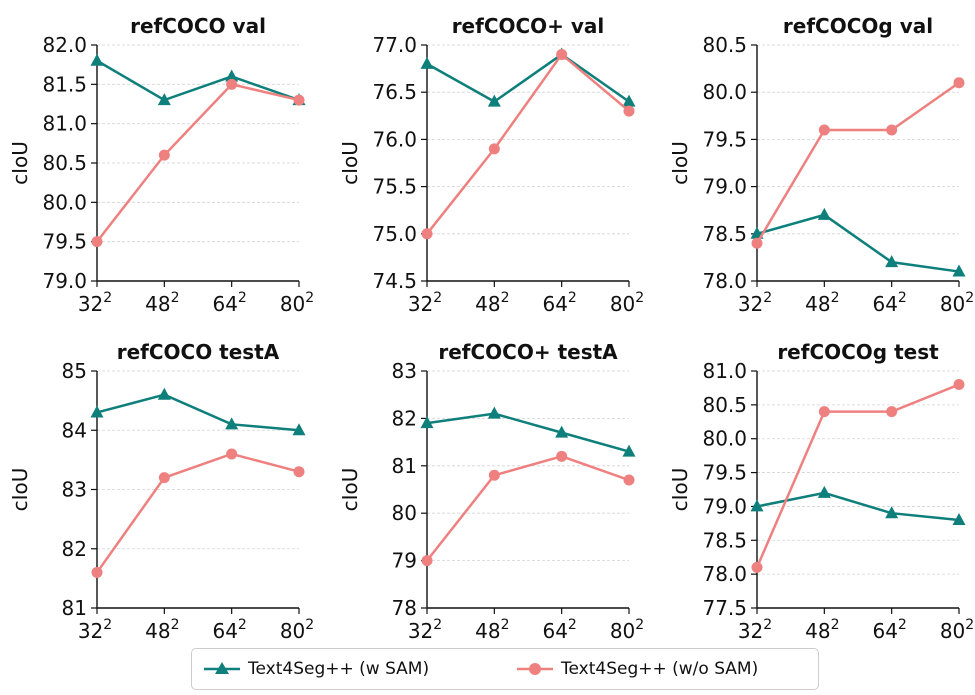  Describe the element at coordinates (394, 234) in the screenshot. I see `y-tick-label: 75.0` at that location.